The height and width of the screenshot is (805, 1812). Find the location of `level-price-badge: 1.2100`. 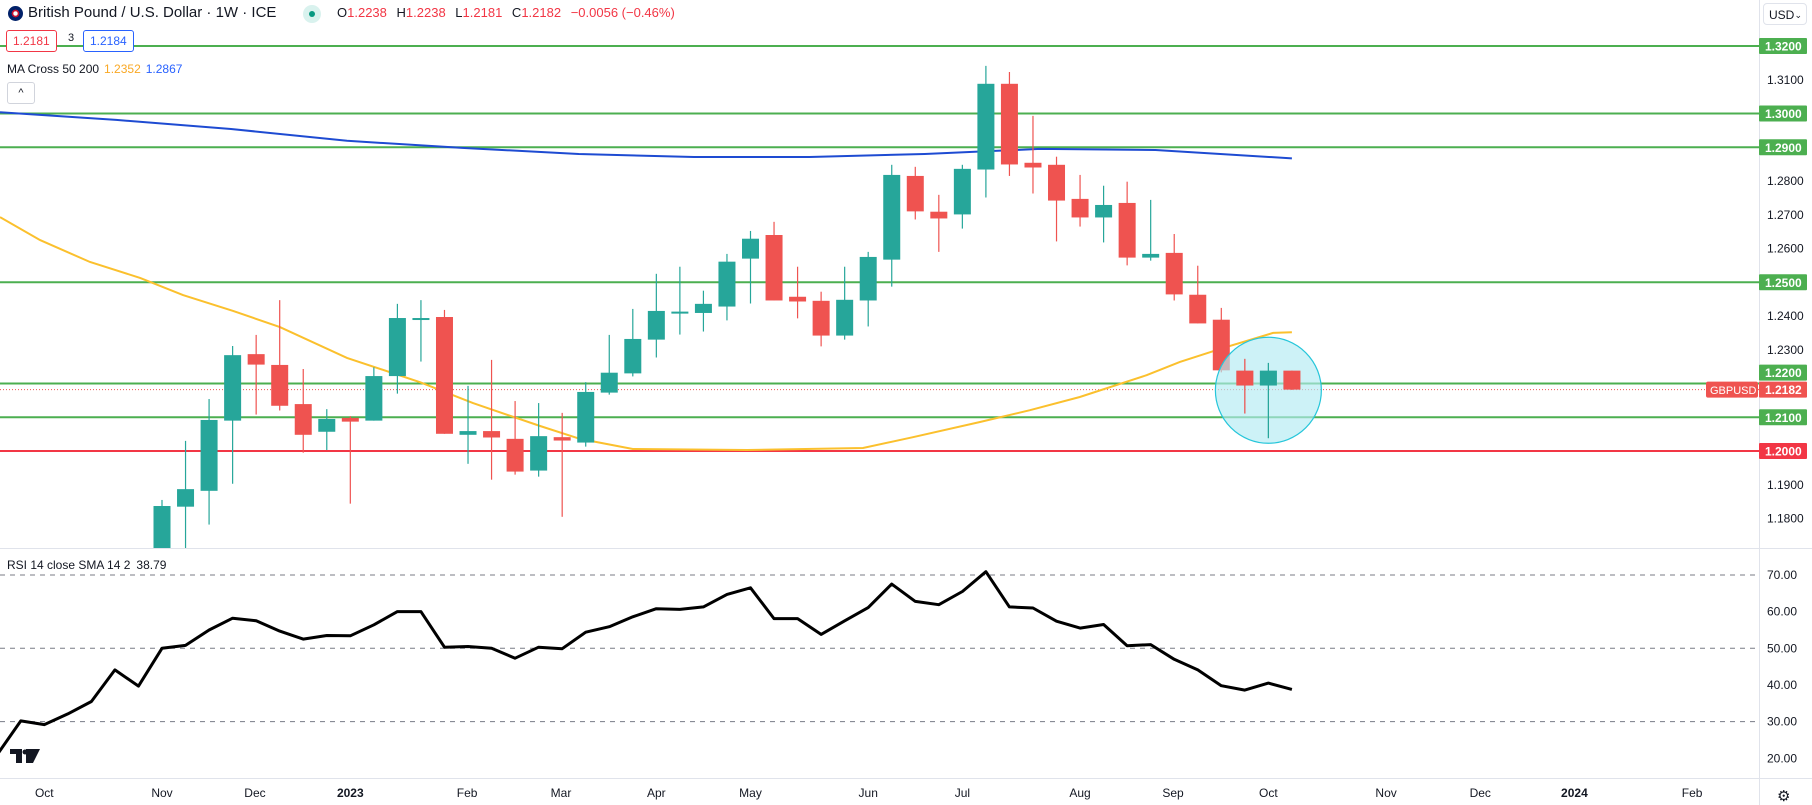

level-price-badge: 1.2100 is located at coordinates (1783, 417).